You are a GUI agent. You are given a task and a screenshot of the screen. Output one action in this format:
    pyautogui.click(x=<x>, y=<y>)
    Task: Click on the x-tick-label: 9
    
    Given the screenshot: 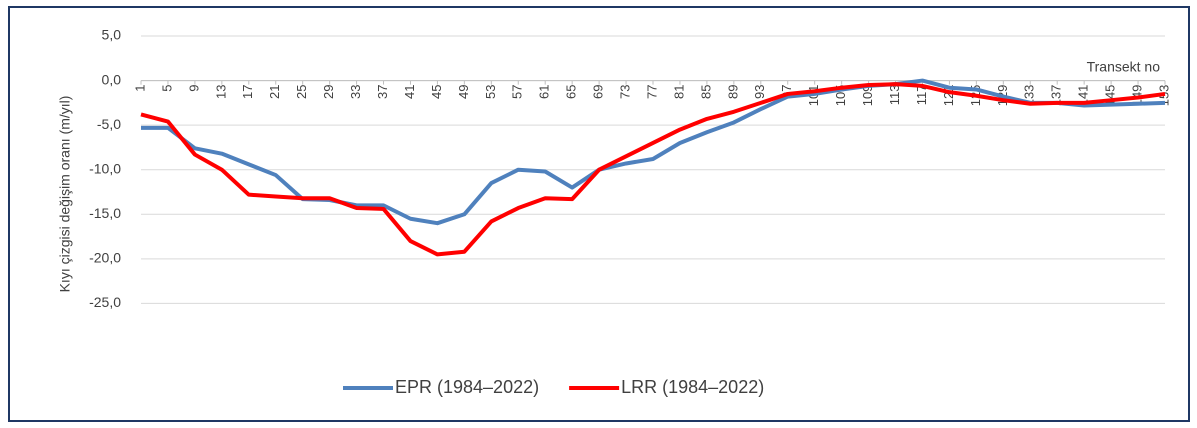 What is the action you would take?
    pyautogui.click(x=193, y=88)
    